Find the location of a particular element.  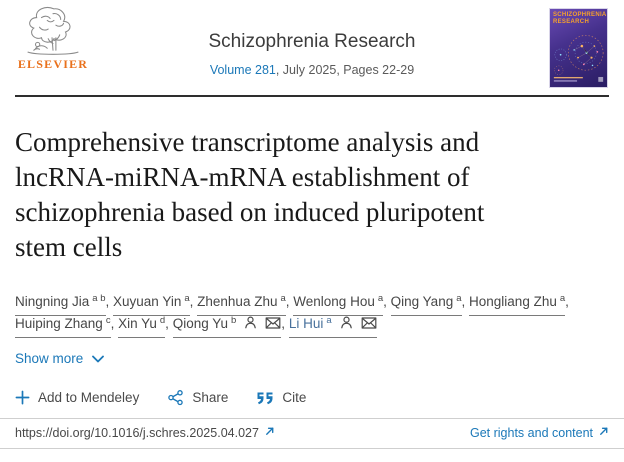

get-rights-label: Get rights and content is located at coordinates (531, 433).